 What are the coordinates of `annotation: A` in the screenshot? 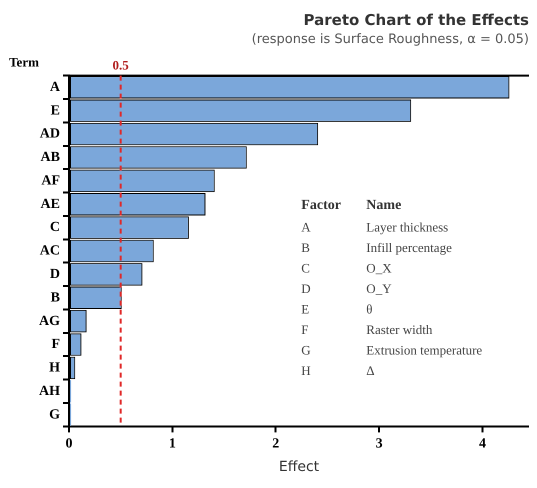 It's located at (306, 226).